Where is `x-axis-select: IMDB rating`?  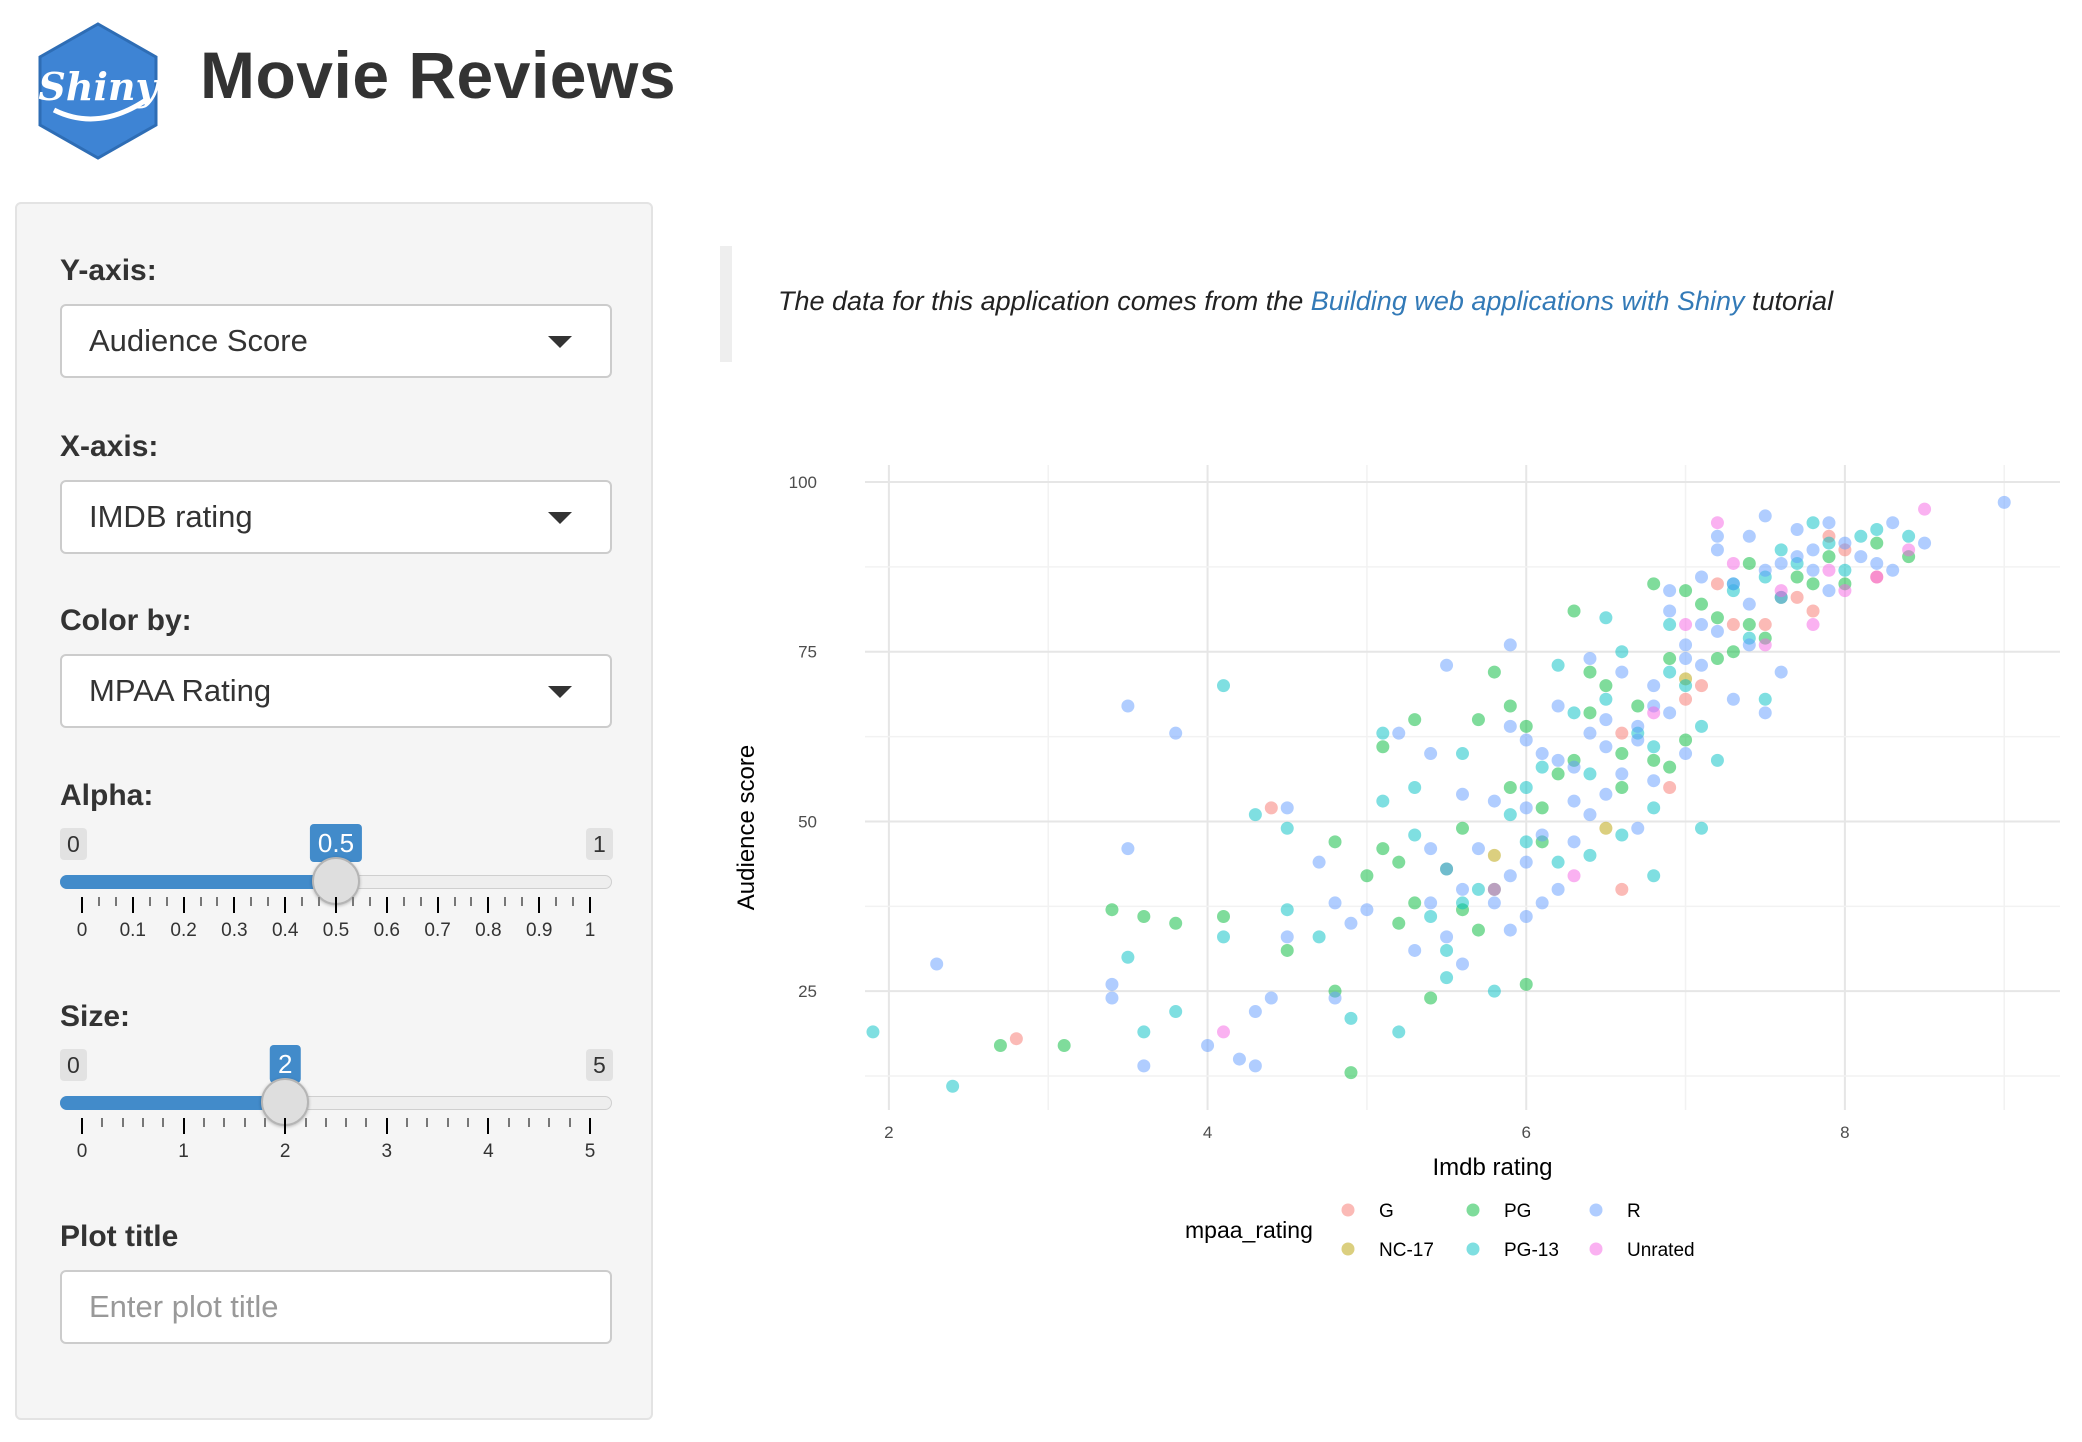 x-axis-select: IMDB rating is located at coordinates (336, 517).